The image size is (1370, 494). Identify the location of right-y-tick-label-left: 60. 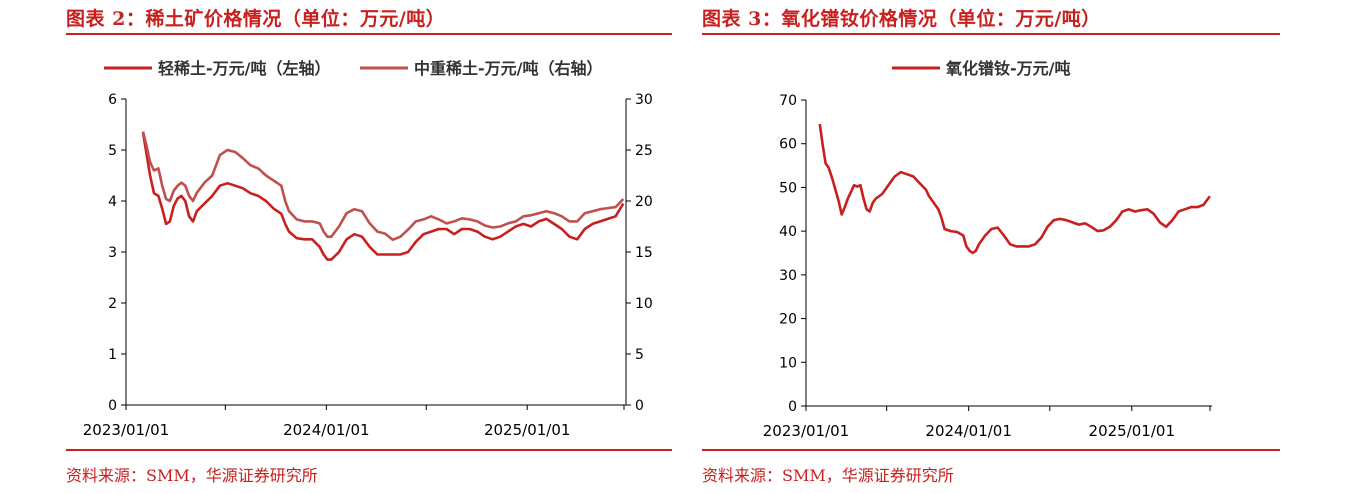
(788, 145).